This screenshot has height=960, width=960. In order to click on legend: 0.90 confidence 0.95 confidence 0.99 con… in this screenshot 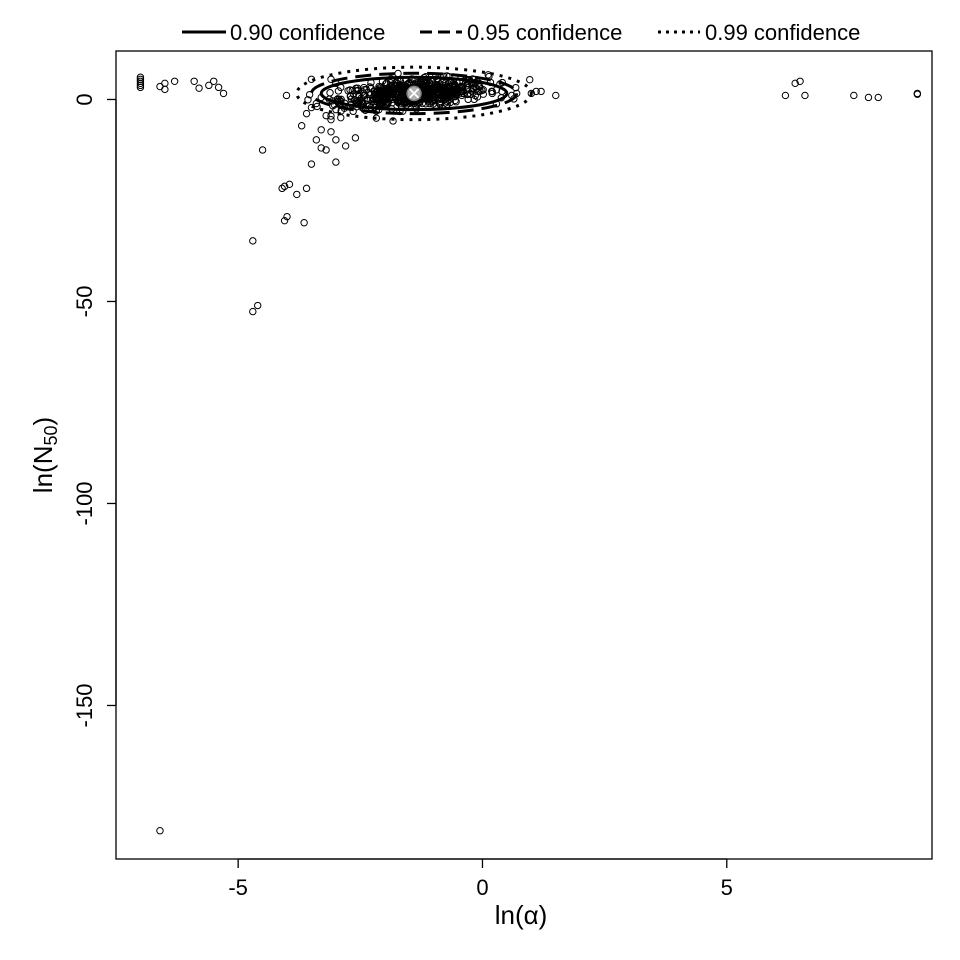, I will do `click(521, 32)`.